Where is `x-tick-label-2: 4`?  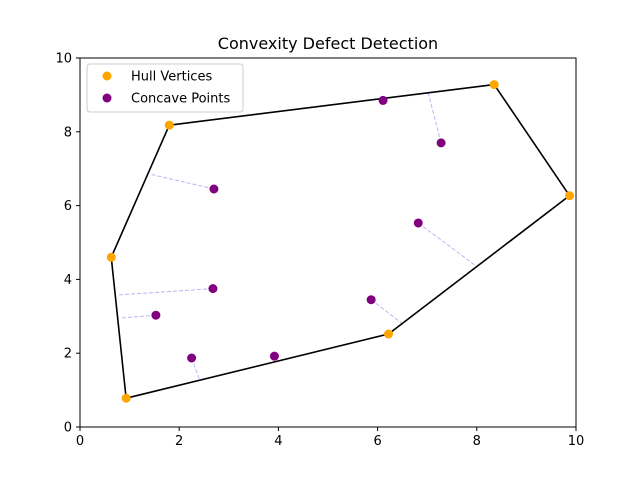
x-tick-label-2: 4 is located at coordinates (278, 441).